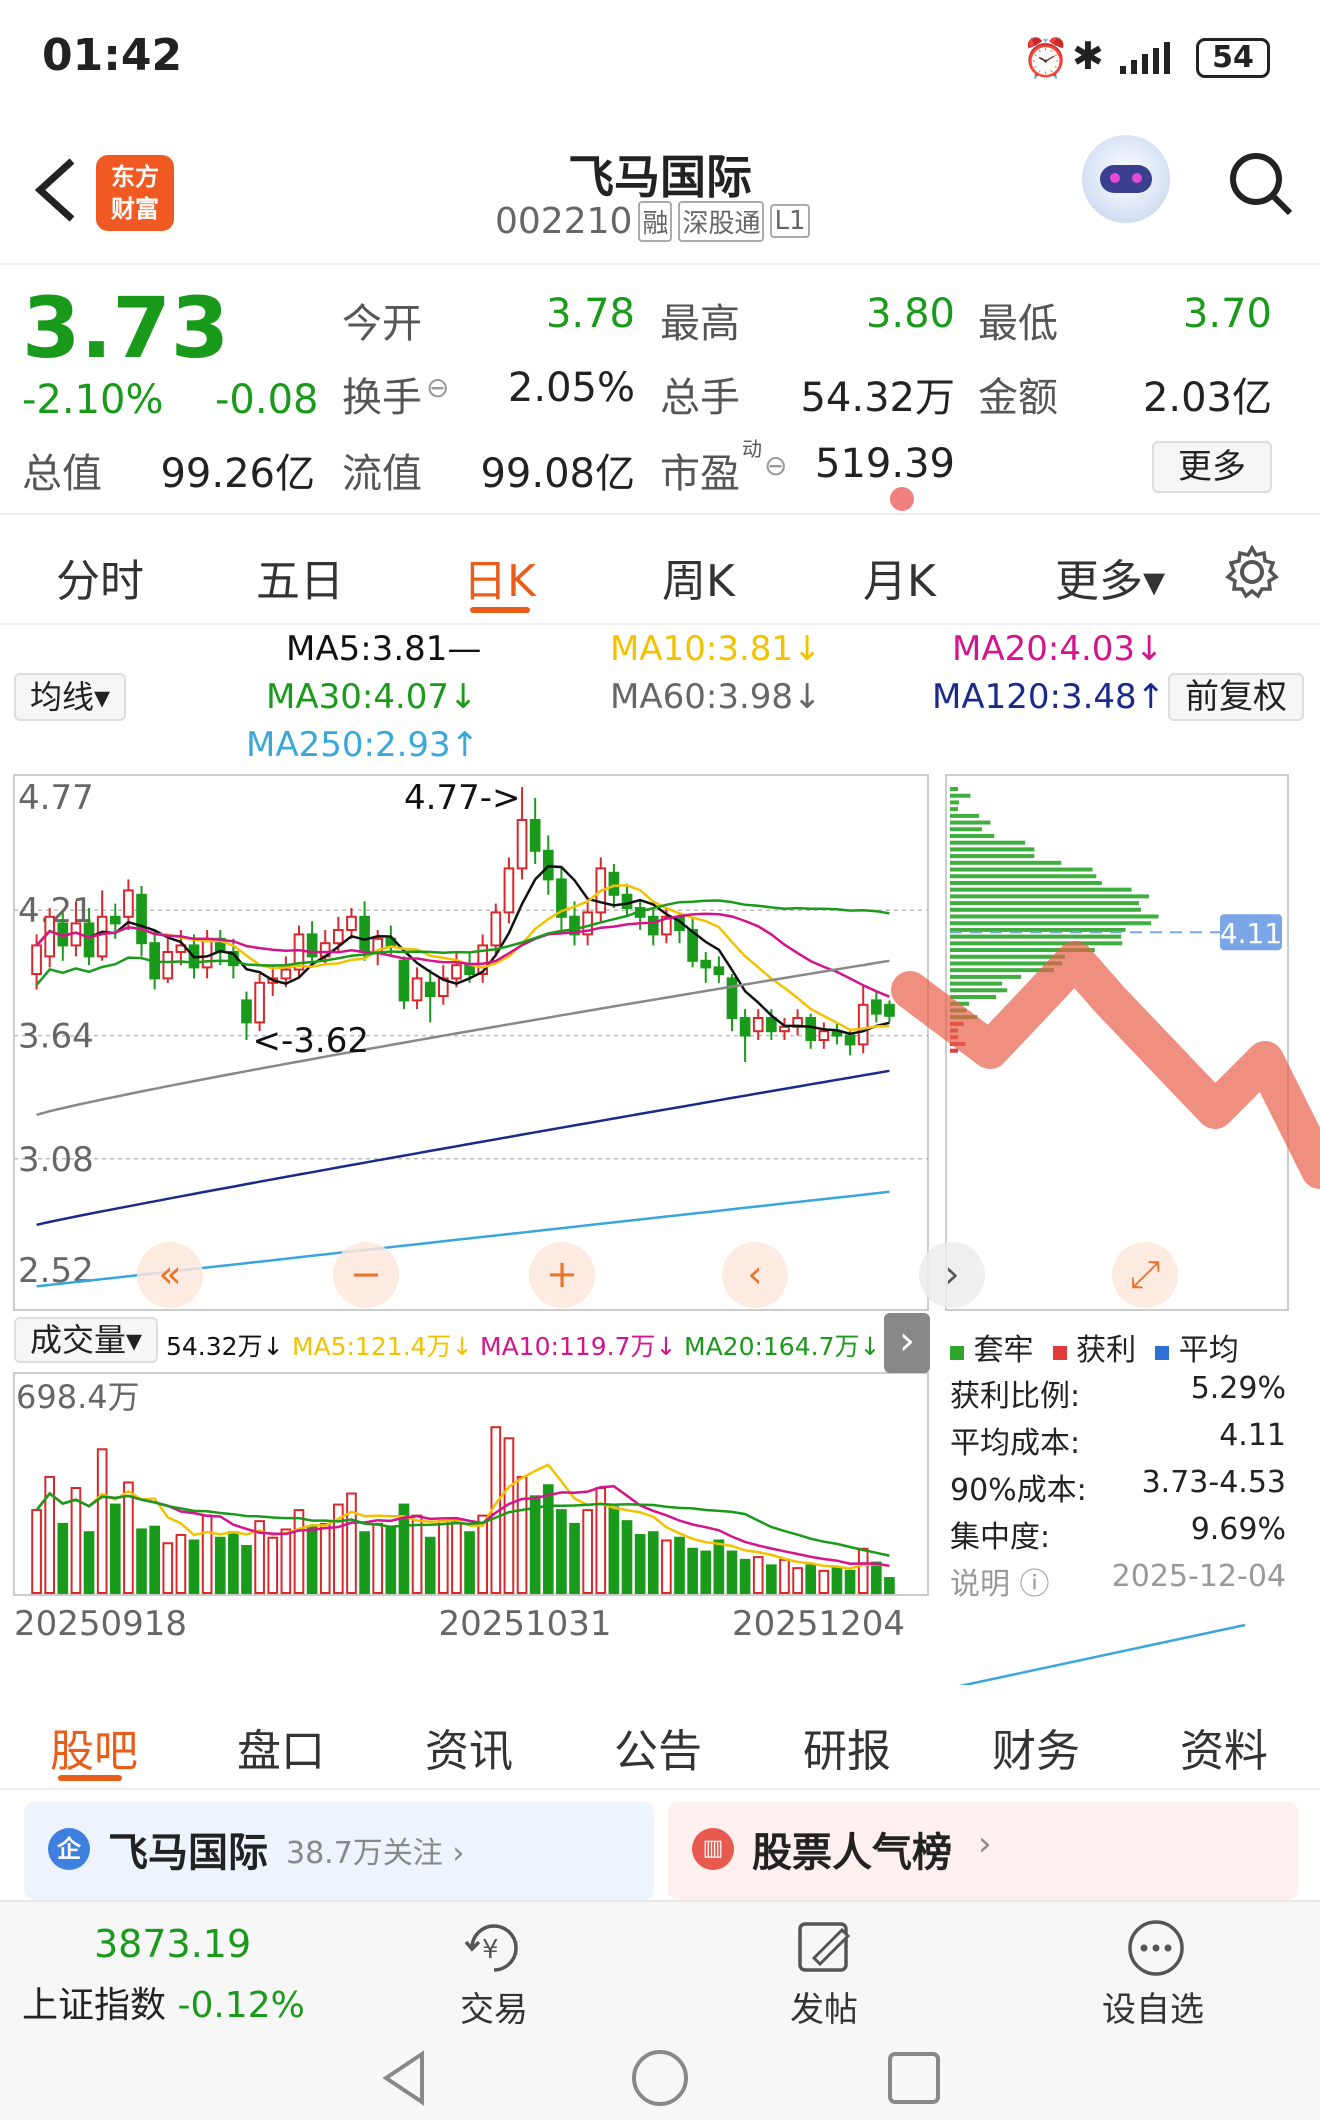 The image size is (1320, 2120). What do you see at coordinates (363, 745) in the screenshot?
I see `ma250-label: MA250:2.93↑` at bounding box center [363, 745].